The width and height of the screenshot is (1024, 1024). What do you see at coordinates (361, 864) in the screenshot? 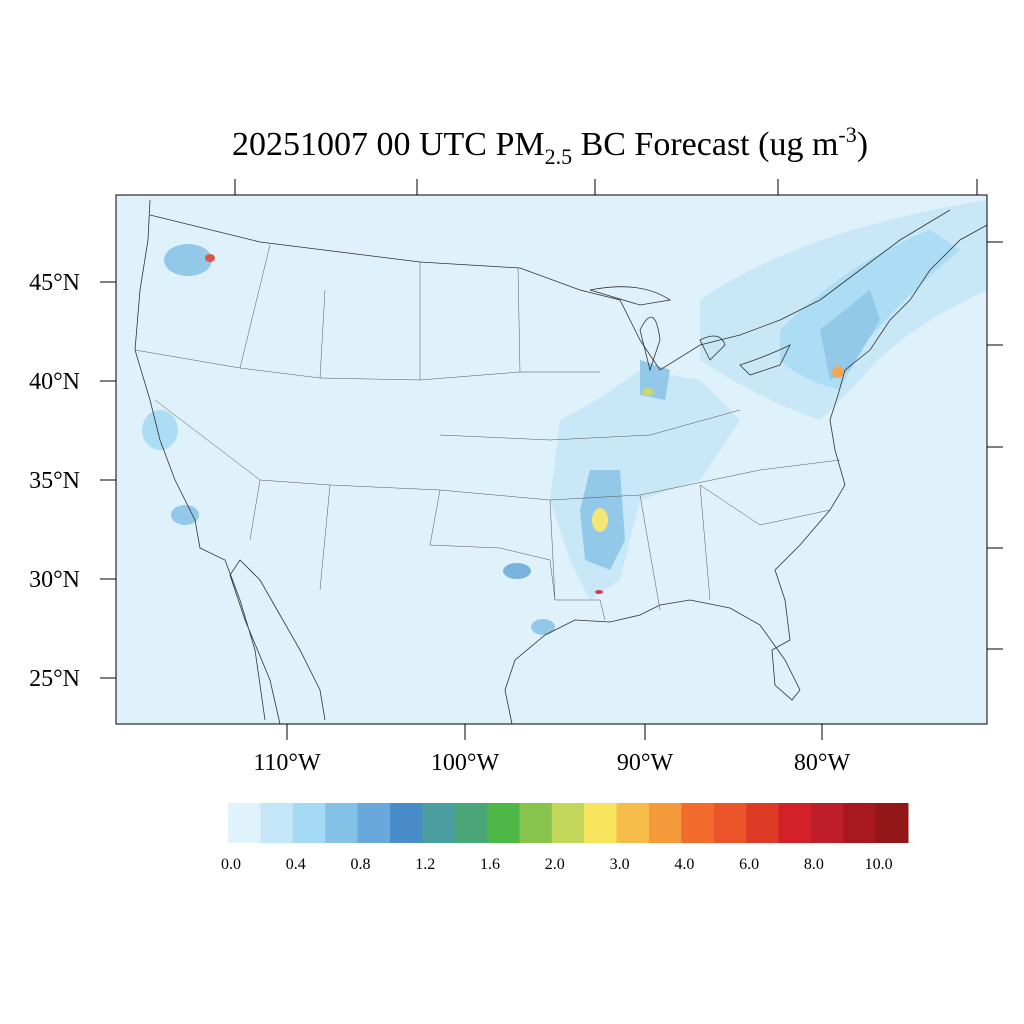
I see `colorbar-label: 0.8` at bounding box center [361, 864].